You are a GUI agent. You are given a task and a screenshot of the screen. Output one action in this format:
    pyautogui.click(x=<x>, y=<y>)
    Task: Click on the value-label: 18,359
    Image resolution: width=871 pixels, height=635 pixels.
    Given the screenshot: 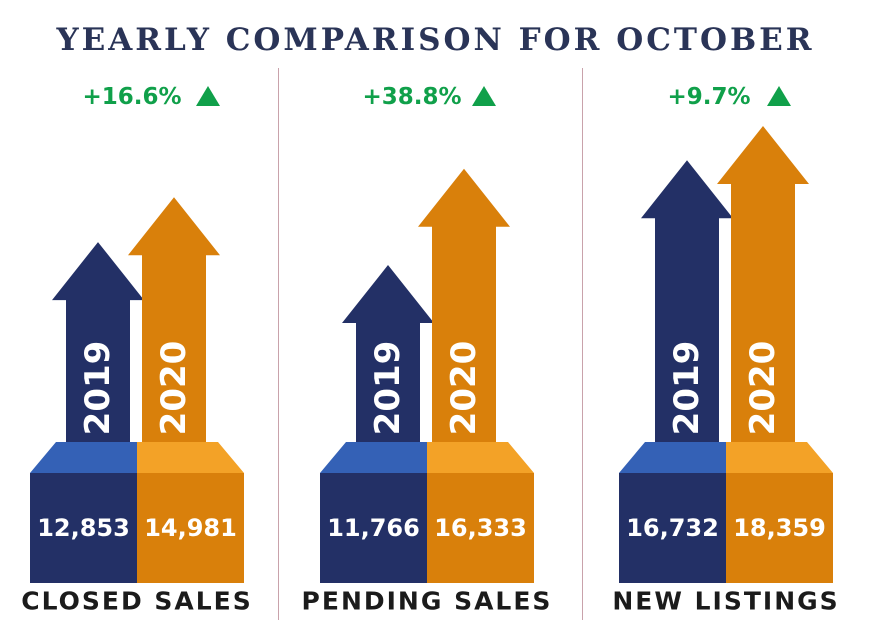 What is the action you would take?
    pyautogui.click(x=779, y=528)
    